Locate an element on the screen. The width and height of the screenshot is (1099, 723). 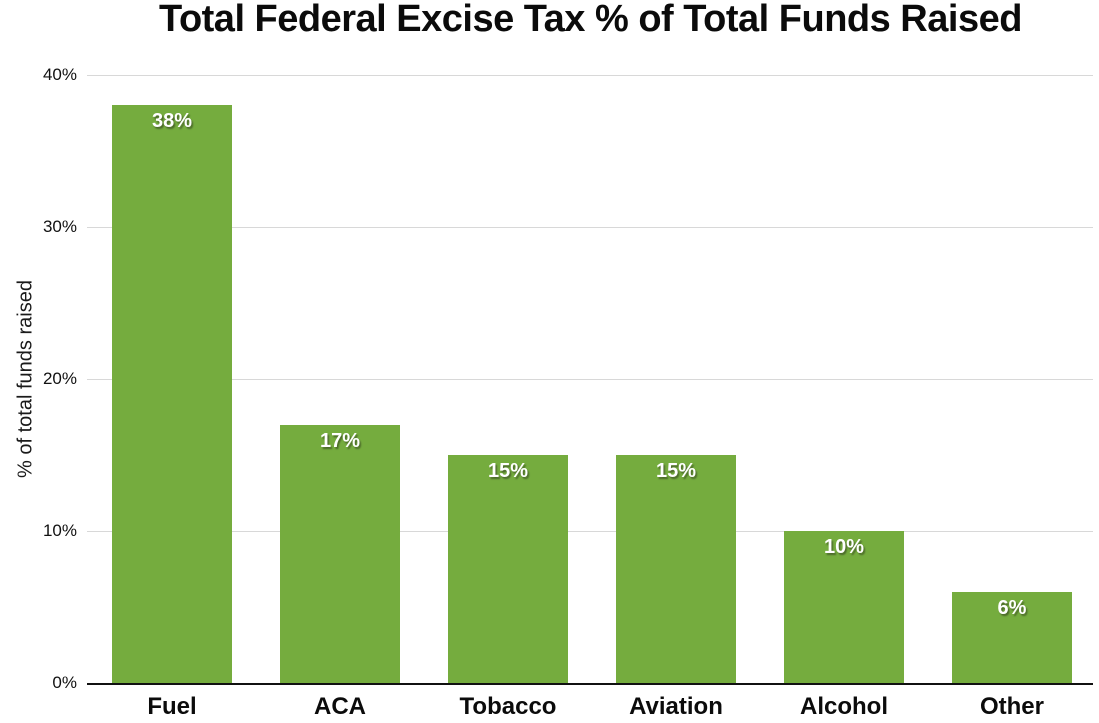
bar-value-label: 17% is located at coordinates (340, 440).